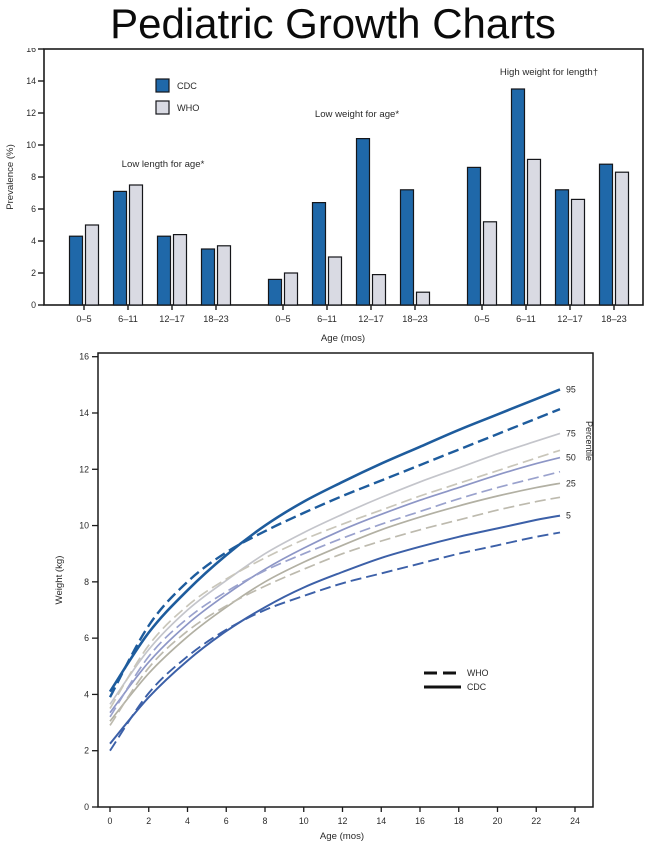  Describe the element at coordinates (59, 580) in the screenshot. I see `y-axis-title: Weight (kg)` at that location.